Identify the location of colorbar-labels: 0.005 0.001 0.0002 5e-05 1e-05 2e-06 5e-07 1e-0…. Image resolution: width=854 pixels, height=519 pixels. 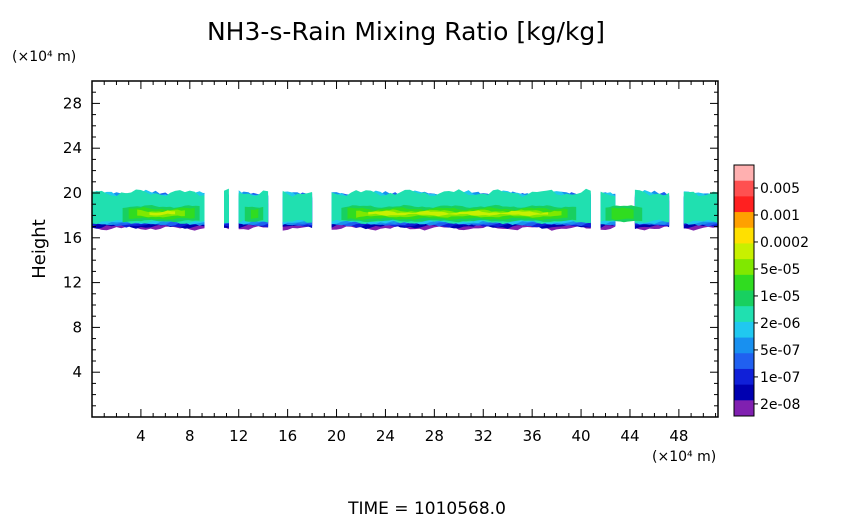
(781, 297).